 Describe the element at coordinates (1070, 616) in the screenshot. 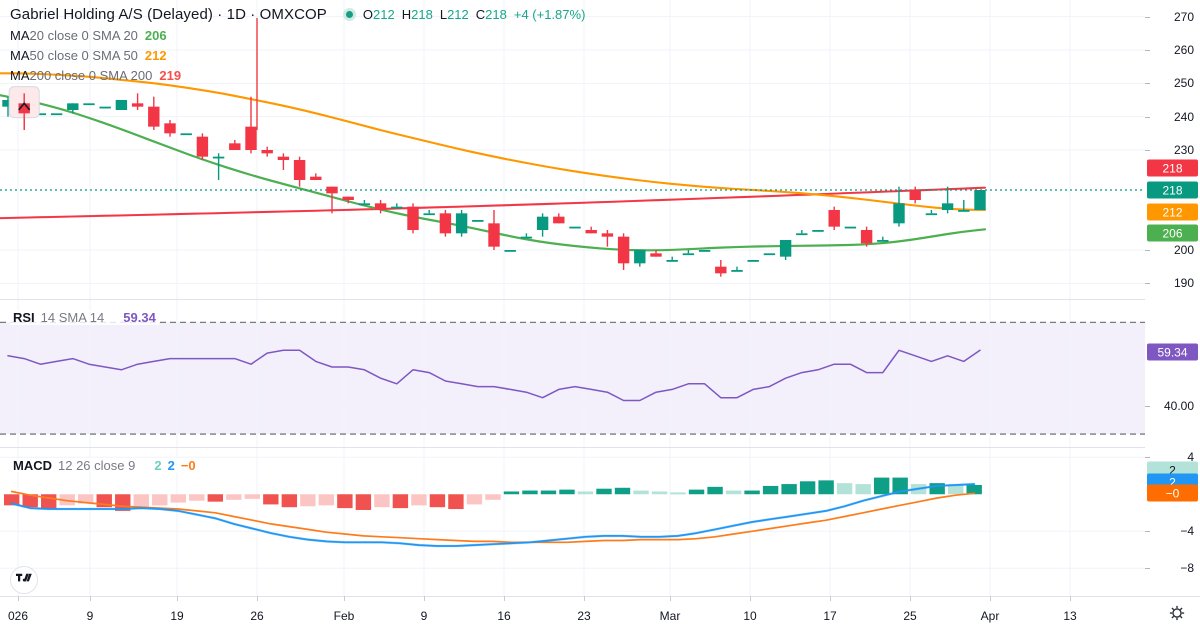

I see `time-label-13: 13` at that location.